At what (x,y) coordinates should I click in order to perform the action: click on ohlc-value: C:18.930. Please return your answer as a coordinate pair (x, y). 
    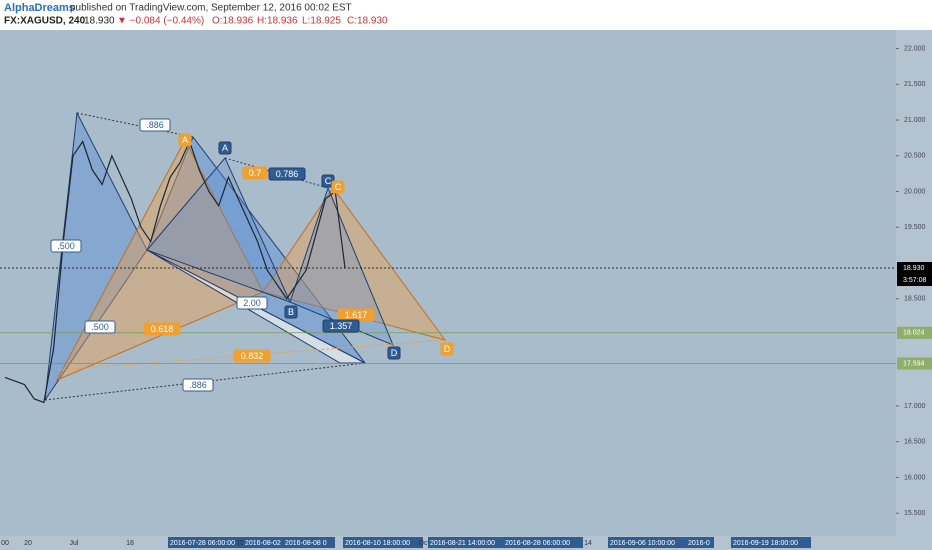
    Looking at the image, I should click on (367, 21).